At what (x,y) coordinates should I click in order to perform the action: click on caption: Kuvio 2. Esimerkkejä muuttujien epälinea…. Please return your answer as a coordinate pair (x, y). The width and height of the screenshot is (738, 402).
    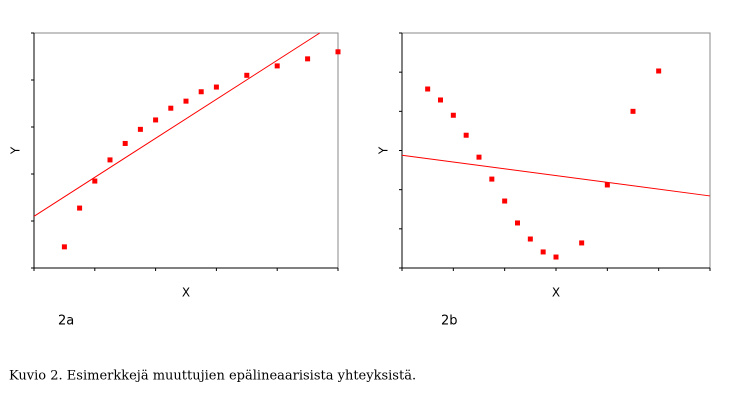
    Looking at the image, I should click on (212, 376).